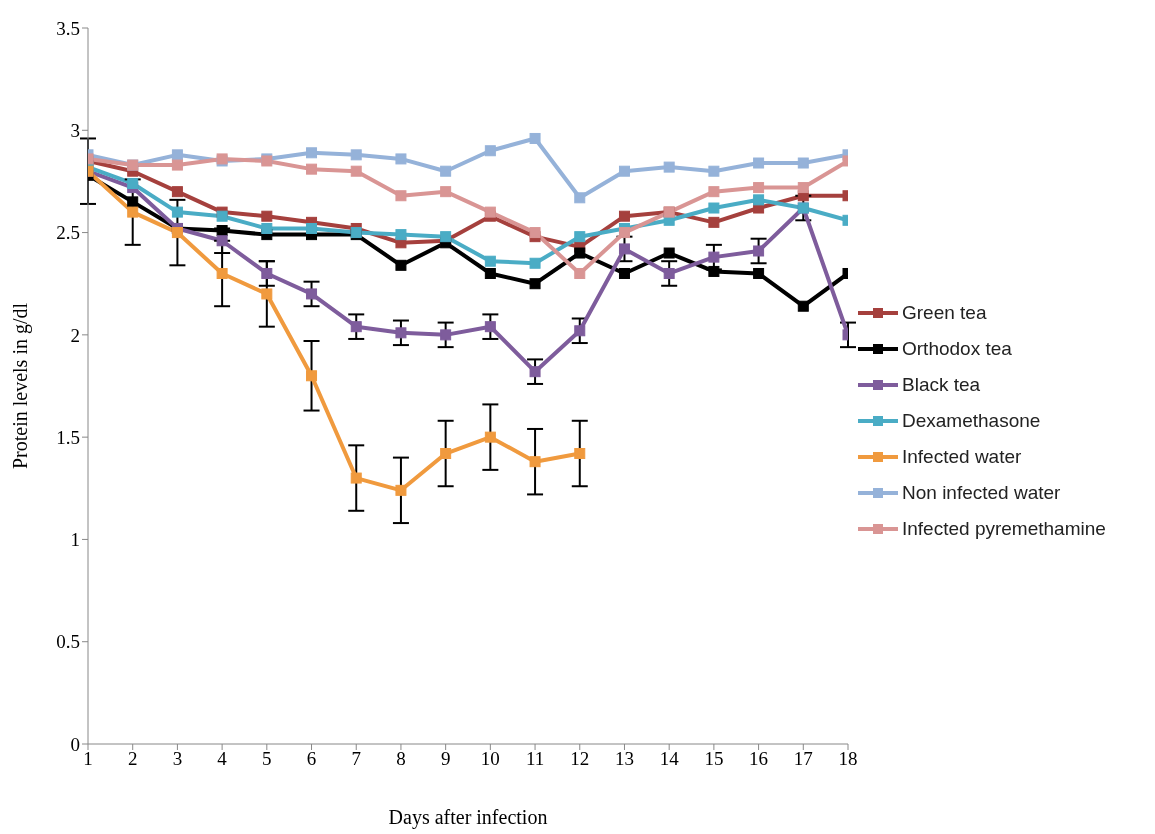 The height and width of the screenshot is (834, 1155). I want to click on y-tick-label: 1.5, so click(68, 437).